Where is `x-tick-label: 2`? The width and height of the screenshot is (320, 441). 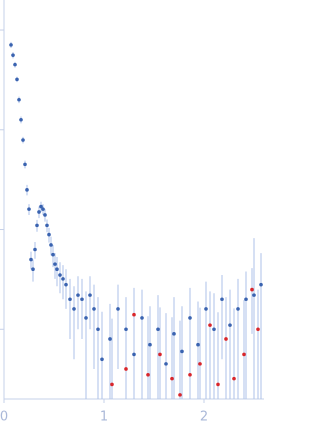 x-tick-label: 2 is located at coordinates (204, 417).